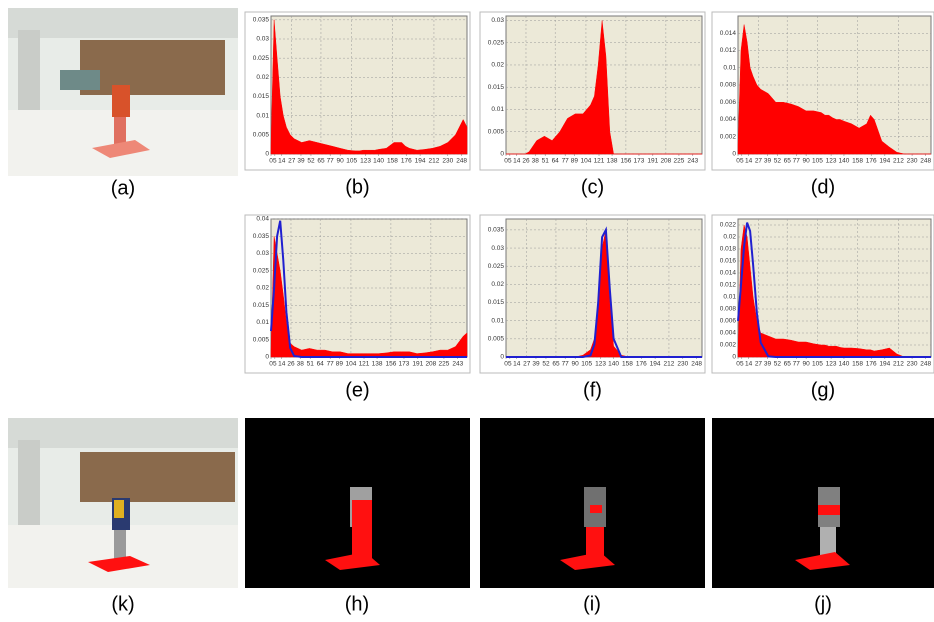 This screenshot has width=934, height=622. Describe the element at coordinates (728, 102) in the screenshot. I see `y-tick-label: 0.006` at that location.